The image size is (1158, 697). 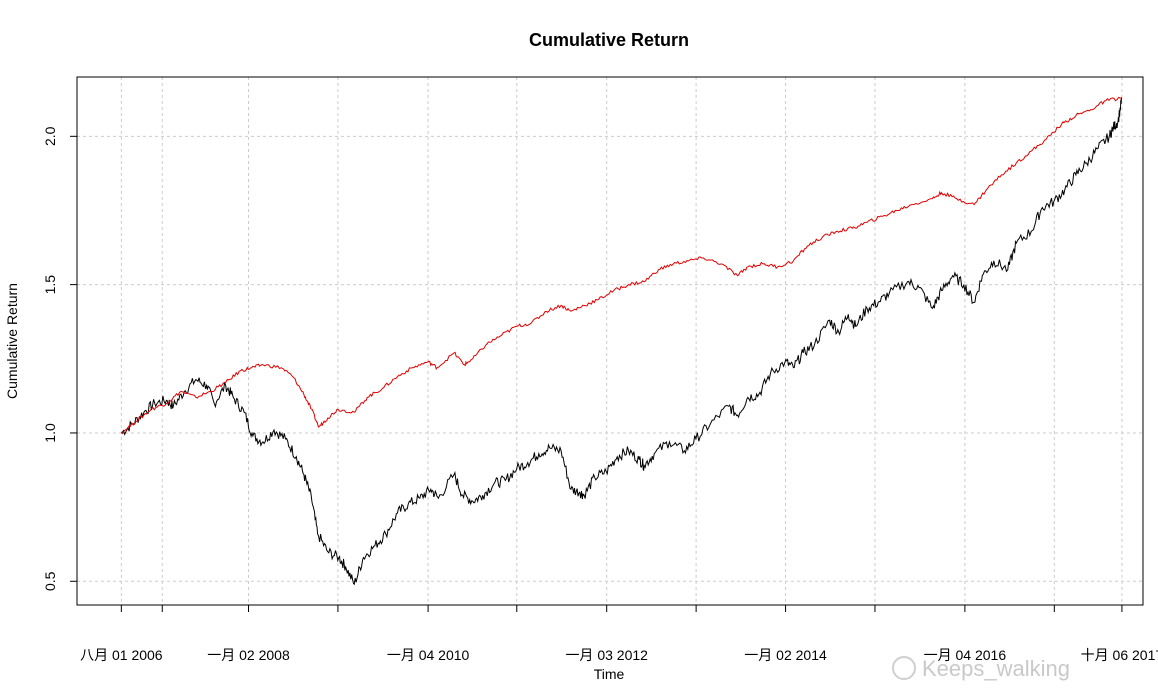 What do you see at coordinates (1119, 655) in the screenshot?
I see `x-tick-label: 十月 06 2017` at bounding box center [1119, 655].